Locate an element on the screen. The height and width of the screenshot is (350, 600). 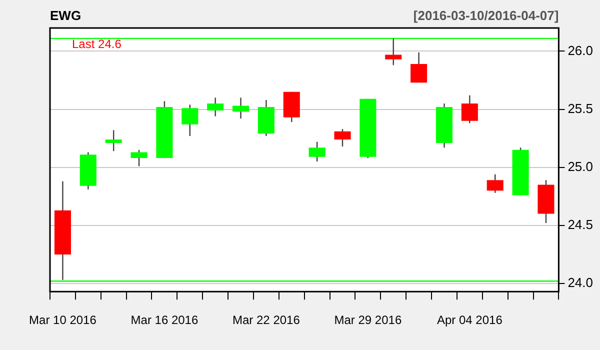
x-tick-label: Mar 16 2016 is located at coordinates (164, 320).